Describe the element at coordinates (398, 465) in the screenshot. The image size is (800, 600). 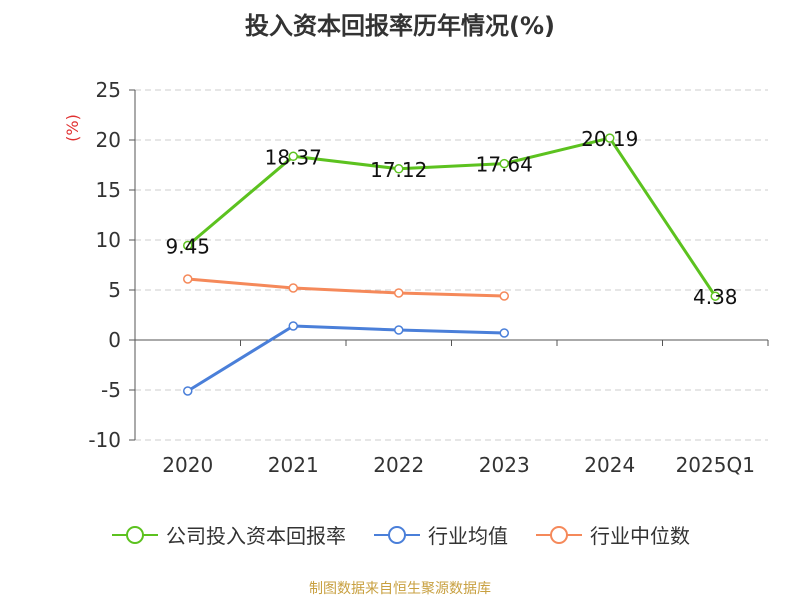
I see `x-tick-label: 2022` at that location.